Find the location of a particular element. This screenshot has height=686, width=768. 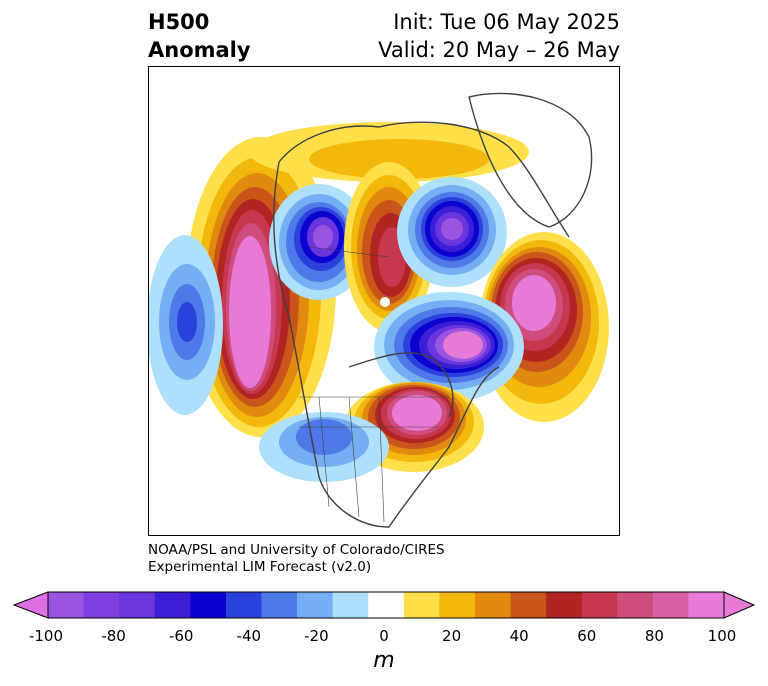

colorbar-ticks: -100 -80 -60 -40 -20 0 20 40 60 80 100 is located at coordinates (384, 637).